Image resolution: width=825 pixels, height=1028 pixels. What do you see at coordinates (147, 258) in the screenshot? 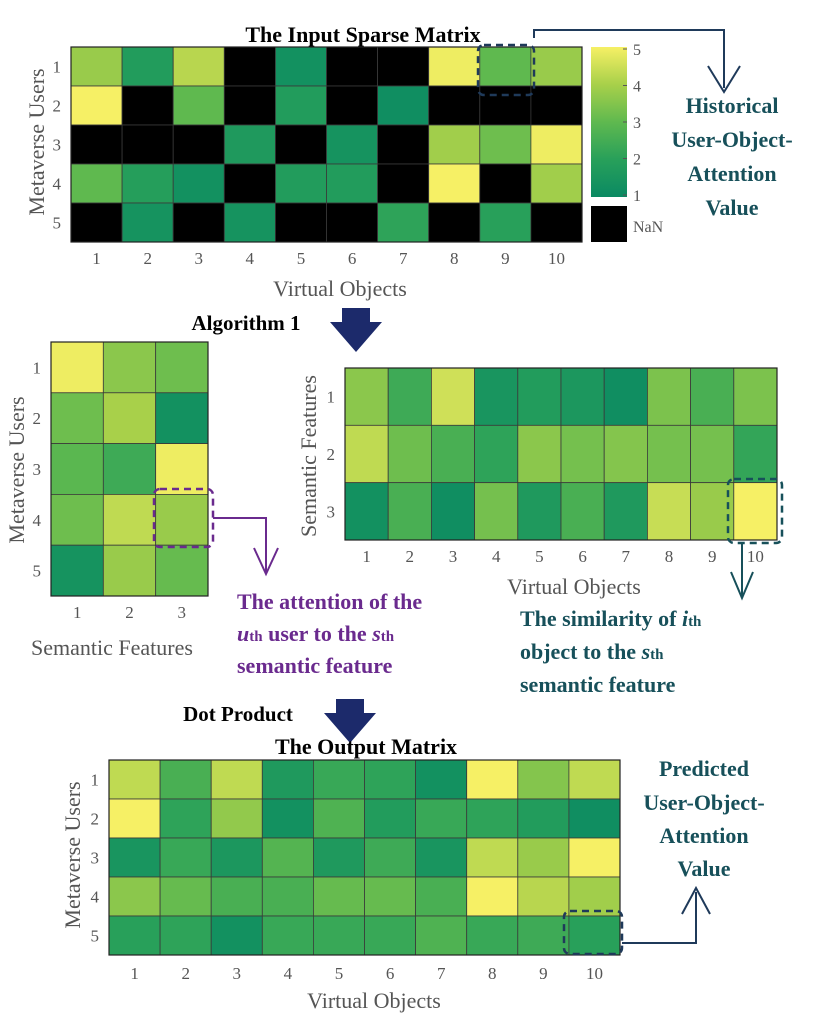
I see `top-xtick: 2` at bounding box center [147, 258].